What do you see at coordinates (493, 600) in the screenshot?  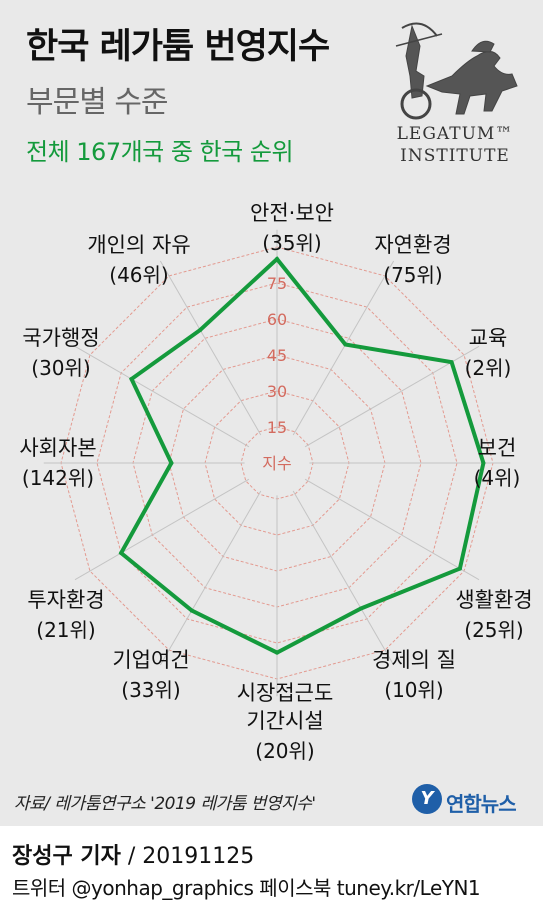 I see `category-label: 생활환경` at bounding box center [493, 600].